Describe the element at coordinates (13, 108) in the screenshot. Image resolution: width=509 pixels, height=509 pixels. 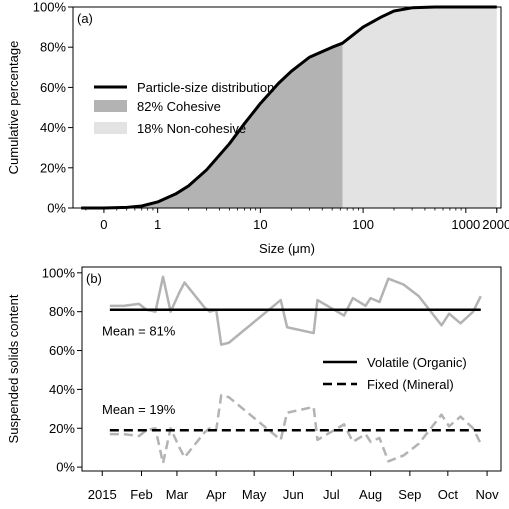
I see `y-axis-label: Cumulative percentage` at that location.